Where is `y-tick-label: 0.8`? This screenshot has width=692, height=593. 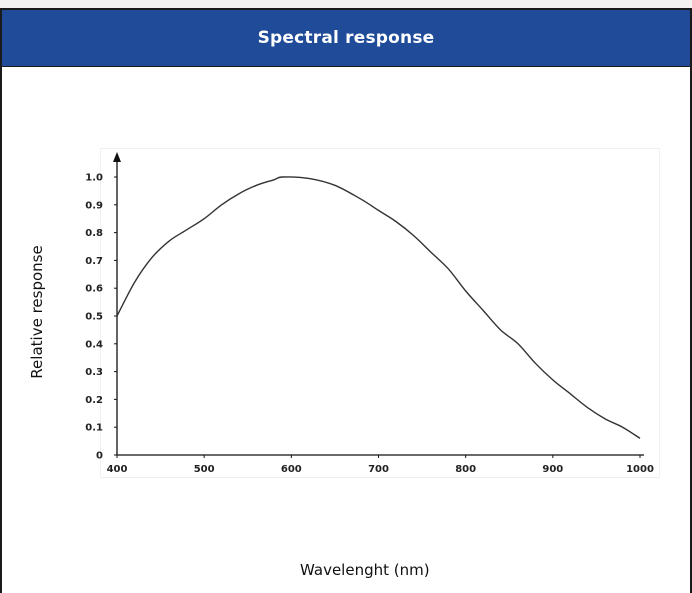 y-tick-label: 0.8 is located at coordinates (94, 233).